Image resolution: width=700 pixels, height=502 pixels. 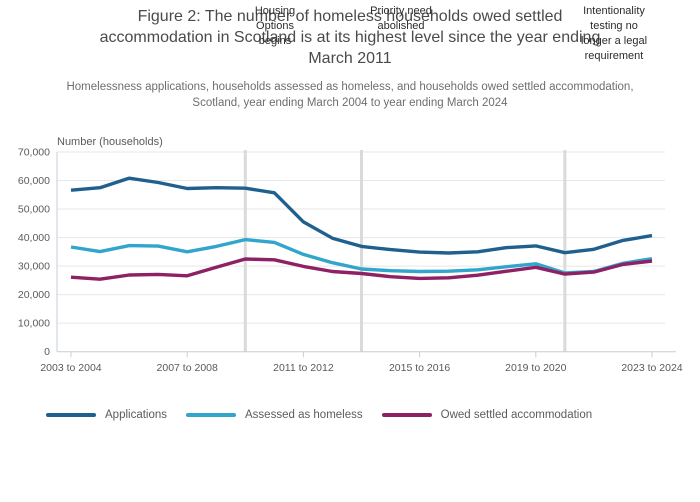 What do you see at coordinates (34, 267) in the screenshot?
I see `y-axis-tick-label: 30,000` at bounding box center [34, 267].